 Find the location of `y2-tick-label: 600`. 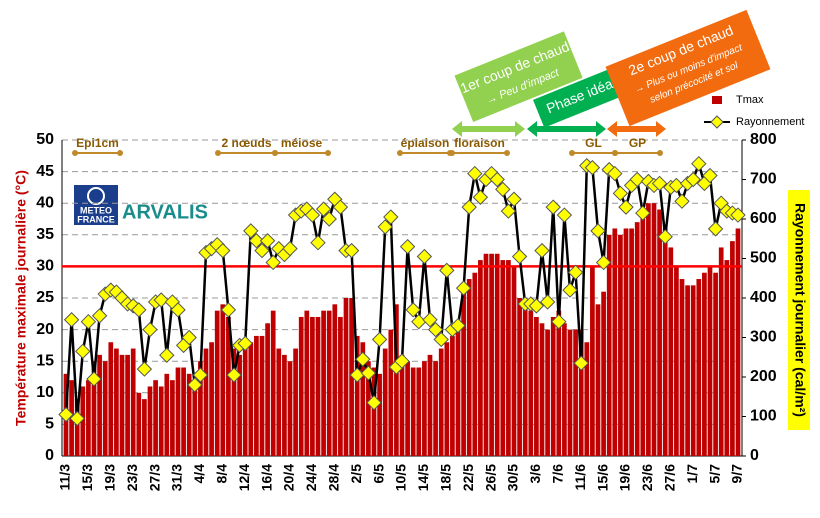

y2-tick-label: 600 is located at coordinates (763, 218).